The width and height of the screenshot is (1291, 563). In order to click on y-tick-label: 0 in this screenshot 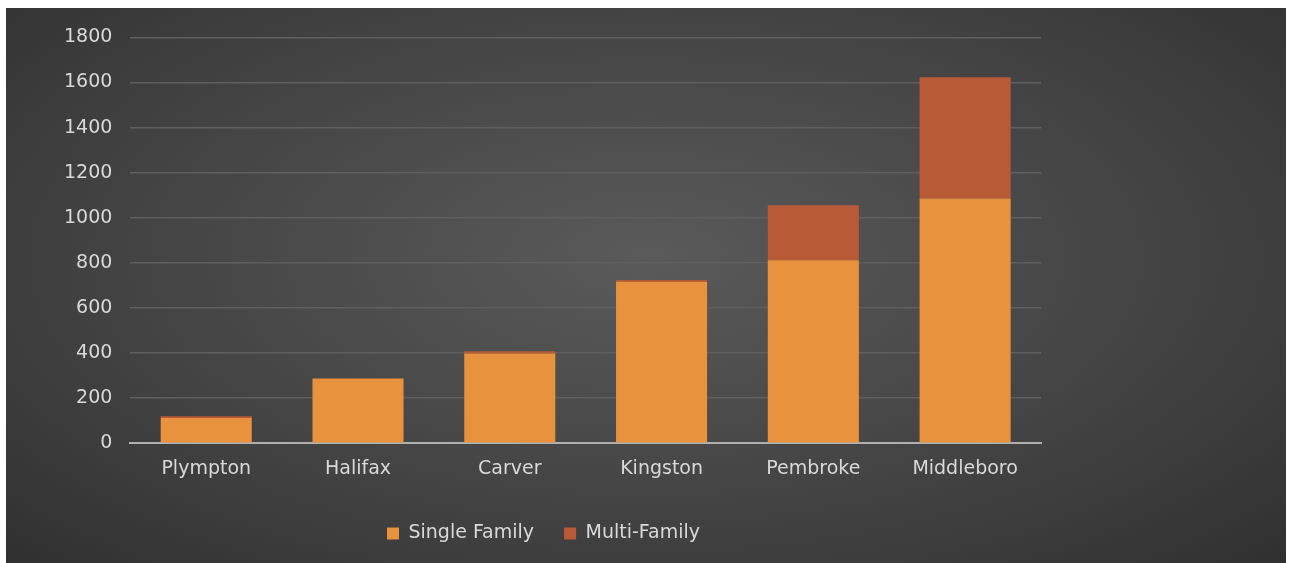, I will do `click(106, 441)`.